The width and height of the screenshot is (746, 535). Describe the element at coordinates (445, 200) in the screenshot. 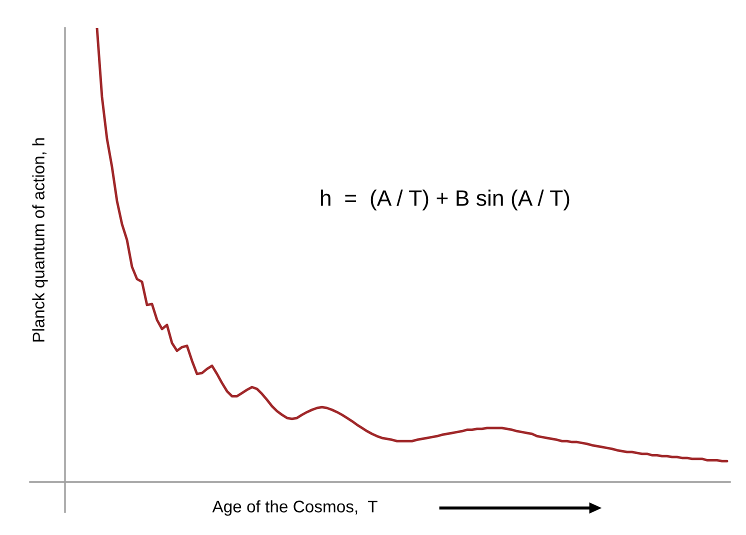

I see `annotation: h = (A / T) + B sin (A / T)` at that location.